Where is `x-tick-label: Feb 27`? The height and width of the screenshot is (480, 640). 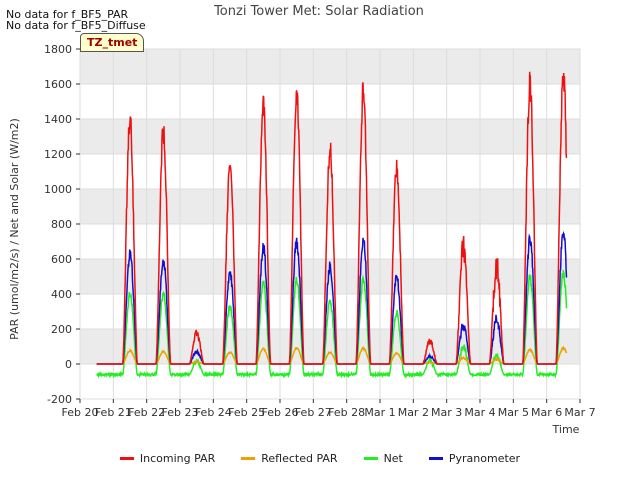 x-tick-label: Feb 27 is located at coordinates (313, 412).